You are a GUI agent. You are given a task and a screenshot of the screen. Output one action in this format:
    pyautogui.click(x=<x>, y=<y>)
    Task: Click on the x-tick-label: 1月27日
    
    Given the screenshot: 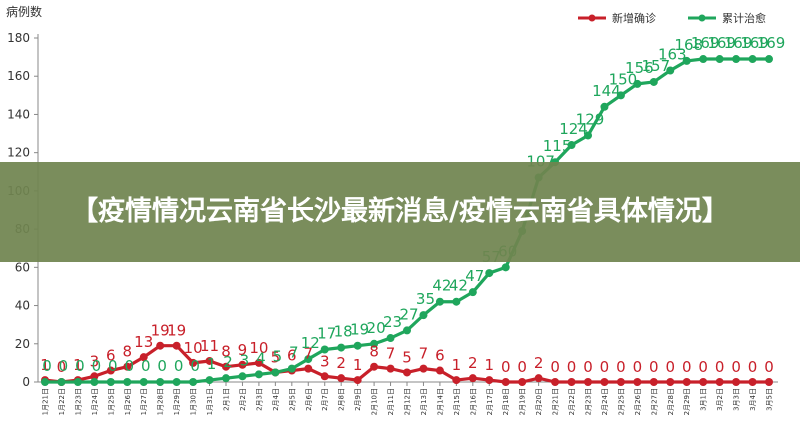 What is the action you would take?
    pyautogui.click(x=144, y=401)
    